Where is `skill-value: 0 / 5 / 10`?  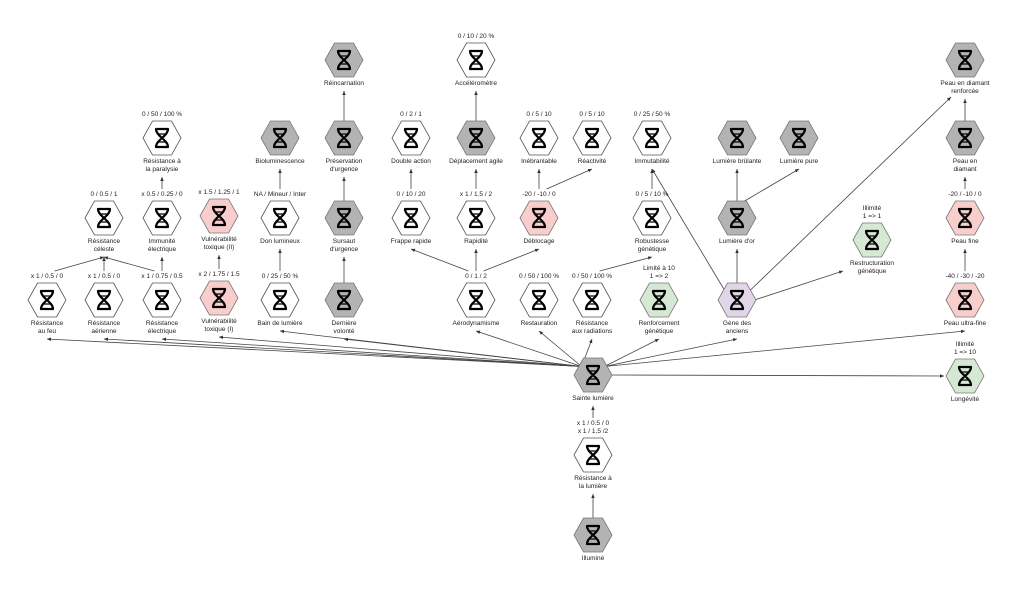 skill-value: 0 / 5 / 10 is located at coordinates (592, 114).